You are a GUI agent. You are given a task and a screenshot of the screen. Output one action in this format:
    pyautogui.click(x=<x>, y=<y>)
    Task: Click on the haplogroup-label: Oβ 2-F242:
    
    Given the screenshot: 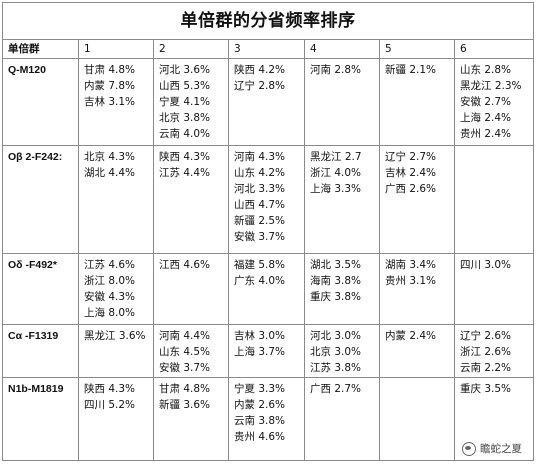 What is the action you would take?
    pyautogui.click(x=40, y=199)
    